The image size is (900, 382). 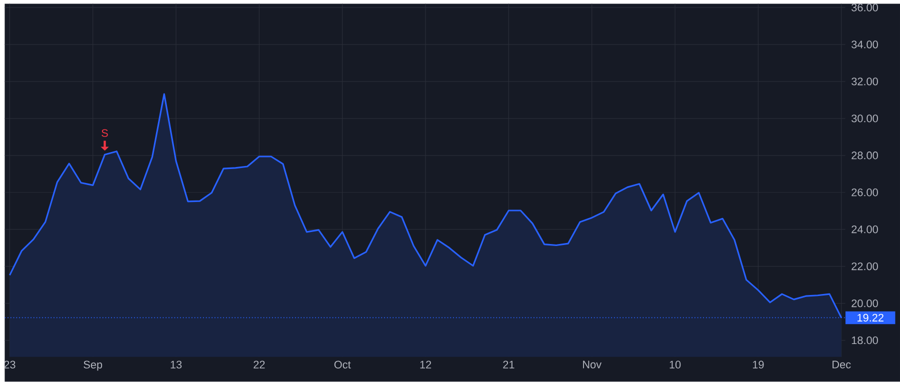 What do you see at coordinates (342, 364) in the screenshot?
I see `x-tick-label: Oct` at bounding box center [342, 364].